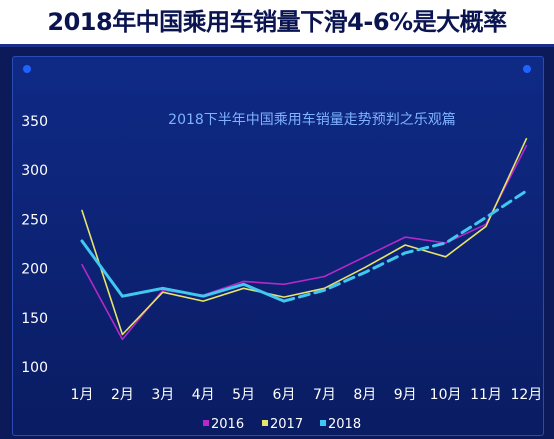 The height and width of the screenshot is (439, 554). What do you see at coordinates (526, 395) in the screenshot?
I see `x-tick-label-12: 12月` at bounding box center [526, 395].